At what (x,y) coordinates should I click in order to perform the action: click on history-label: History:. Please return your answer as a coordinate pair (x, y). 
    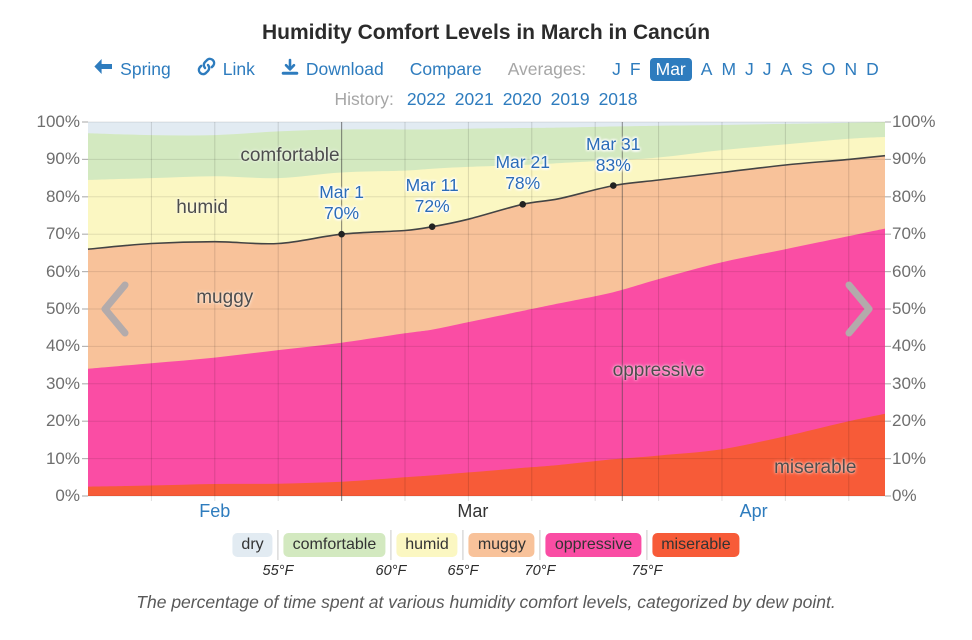
    Looking at the image, I should click on (364, 99).